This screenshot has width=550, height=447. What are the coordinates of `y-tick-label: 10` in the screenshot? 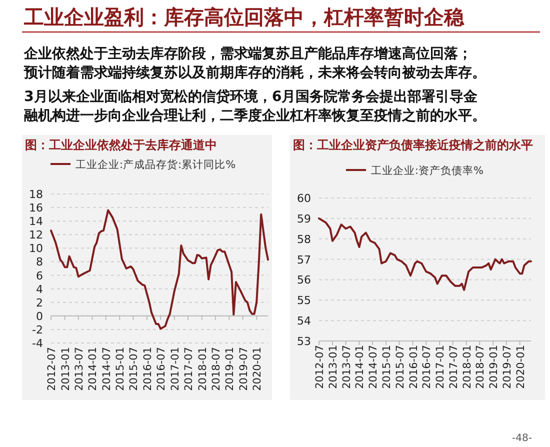 It's located at (36, 249).